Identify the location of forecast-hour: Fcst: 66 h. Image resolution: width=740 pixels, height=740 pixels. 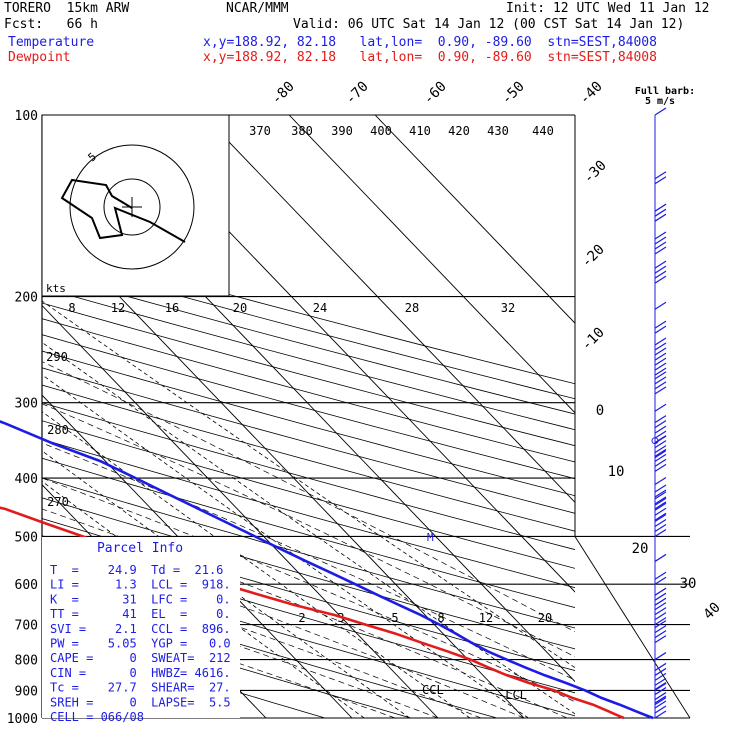
(51, 24).